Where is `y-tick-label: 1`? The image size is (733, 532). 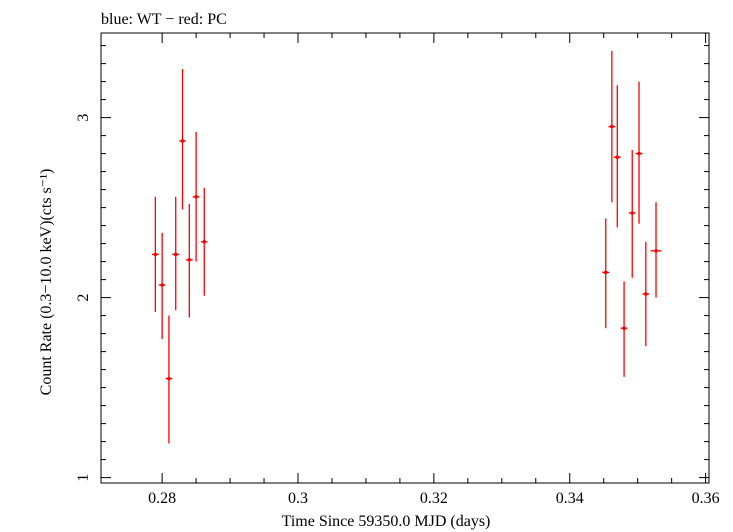 y-tick-label: 1 is located at coordinates (83, 478).